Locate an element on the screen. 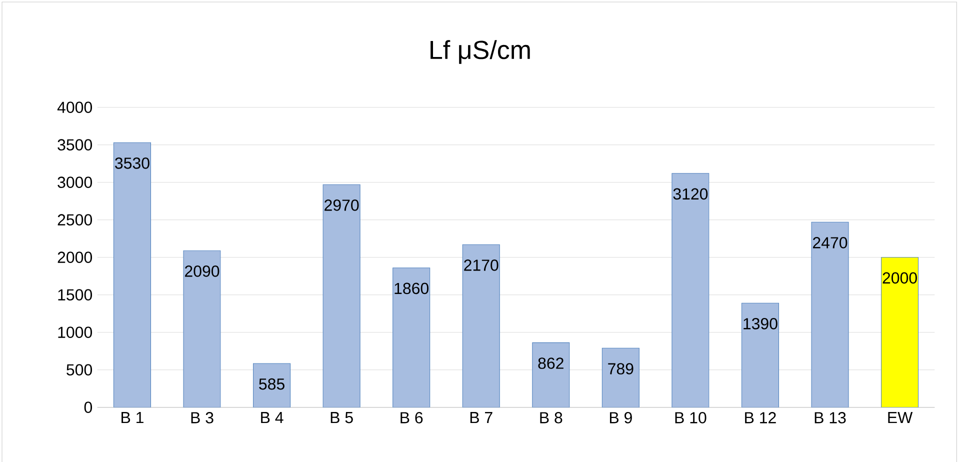  data-label: 1860 is located at coordinates (411, 288).